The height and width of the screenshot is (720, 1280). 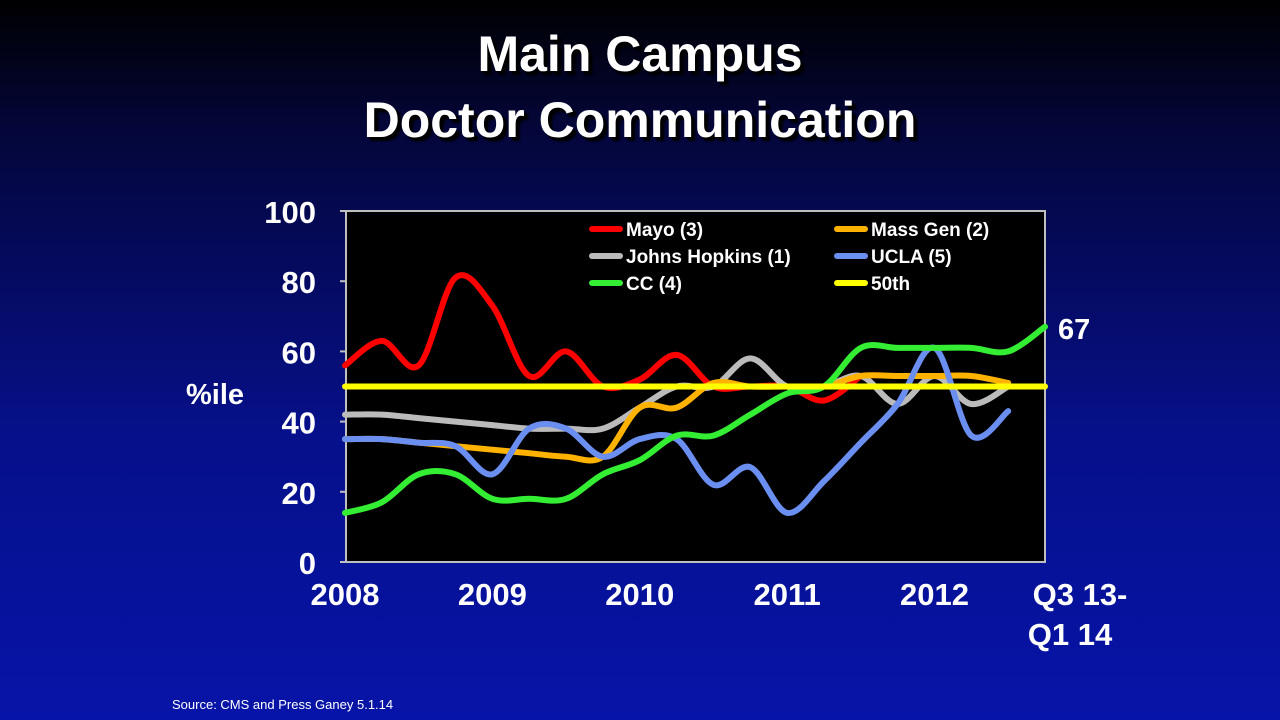 What do you see at coordinates (345, 594) in the screenshot?
I see `x-tick-label: 2008` at bounding box center [345, 594].